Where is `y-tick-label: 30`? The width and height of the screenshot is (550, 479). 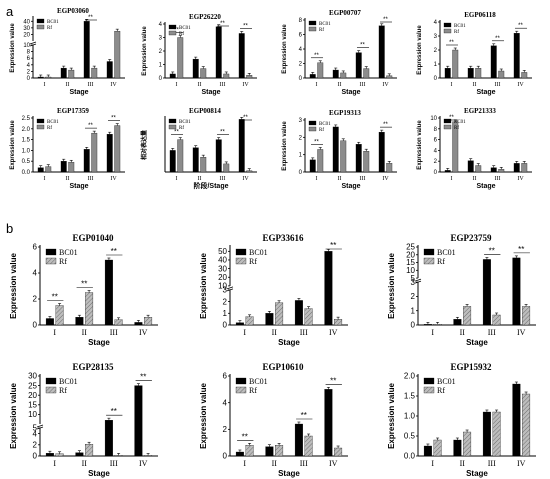
y-tick-label: 30 is located at coordinates (222, 268).